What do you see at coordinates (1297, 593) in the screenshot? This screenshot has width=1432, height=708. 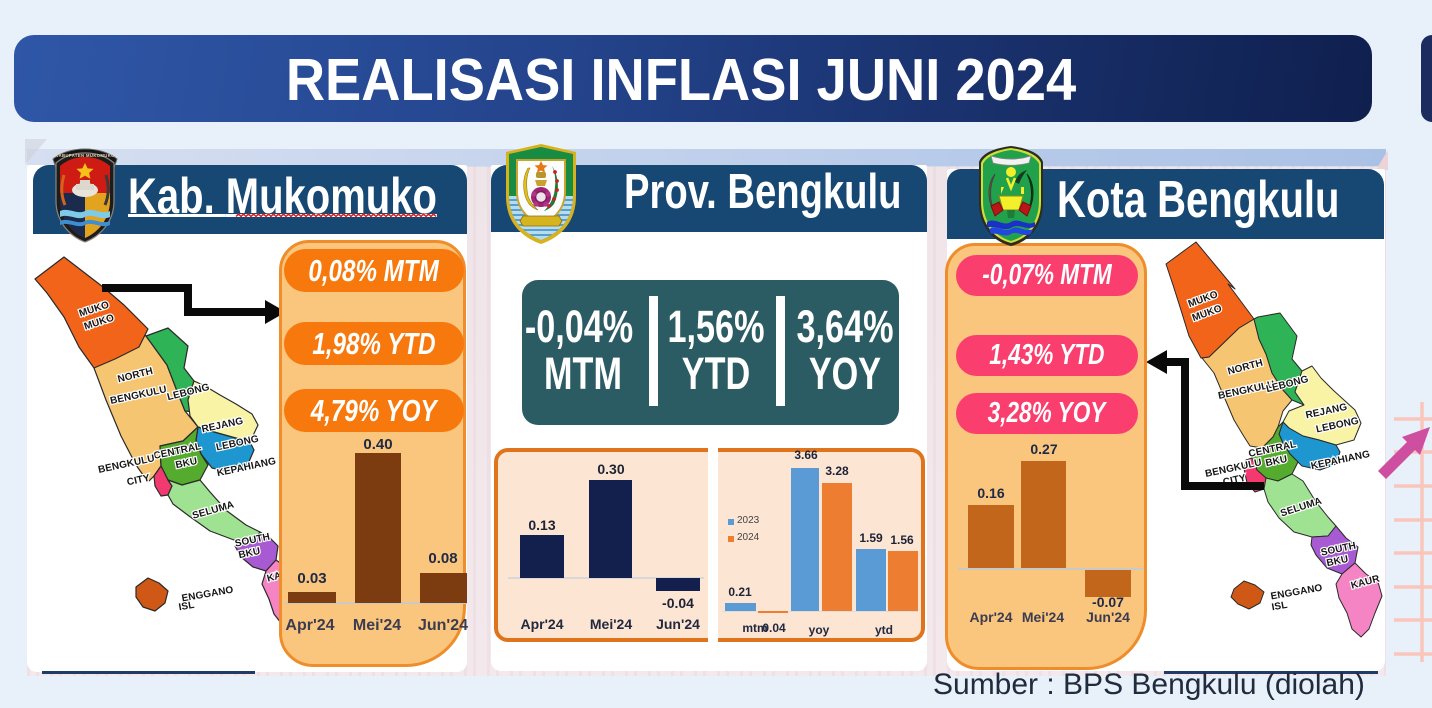 I see `svg-text: ENGGANO` at bounding box center [1297, 593].